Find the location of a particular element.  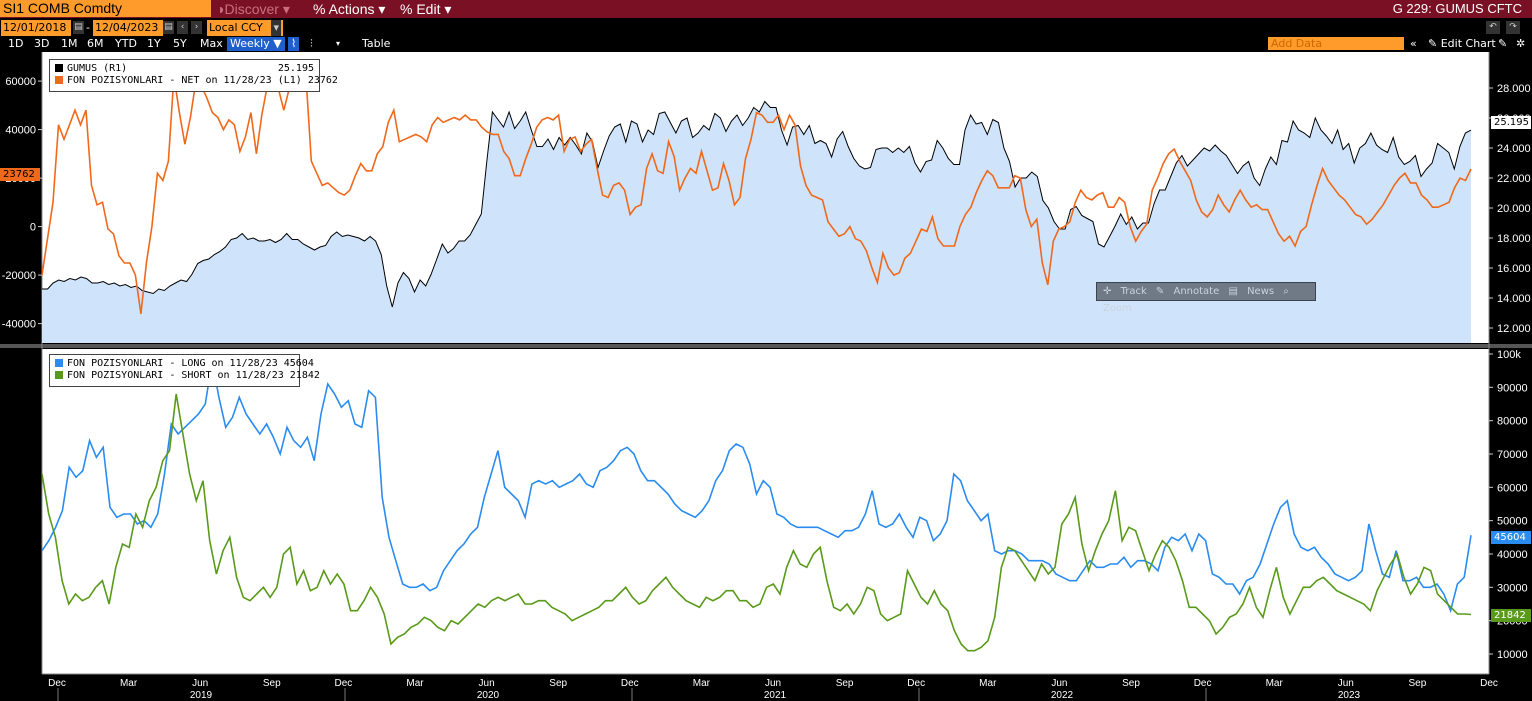

annotate-button: ✎ Annotate is located at coordinates (1187, 291).